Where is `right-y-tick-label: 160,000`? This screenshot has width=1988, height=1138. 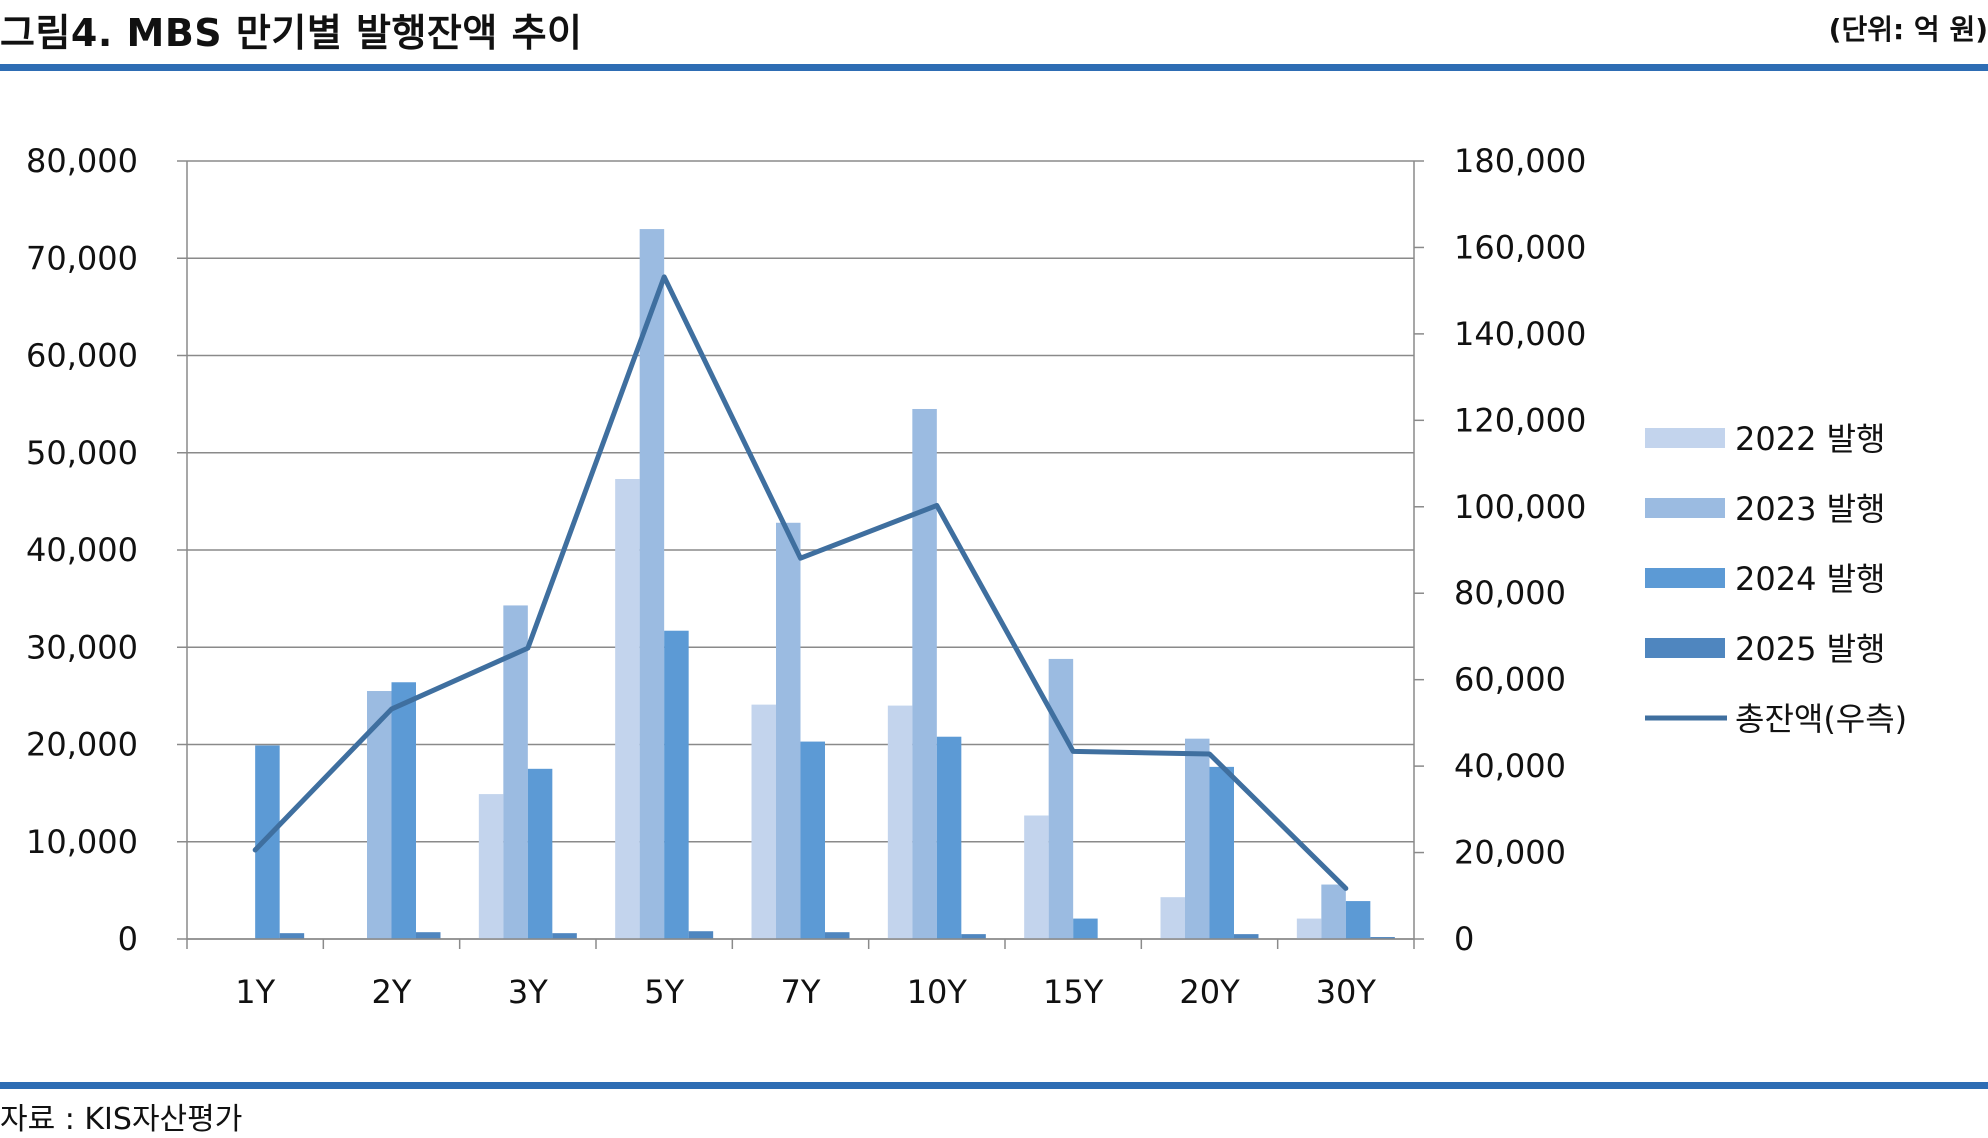 right-y-tick-label: 160,000 is located at coordinates (1520, 247).